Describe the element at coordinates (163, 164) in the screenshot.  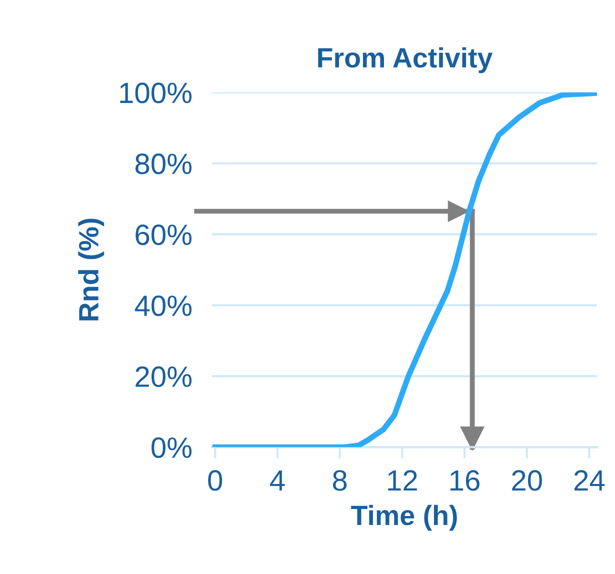
I see `y-tick-label: 80%` at that location.